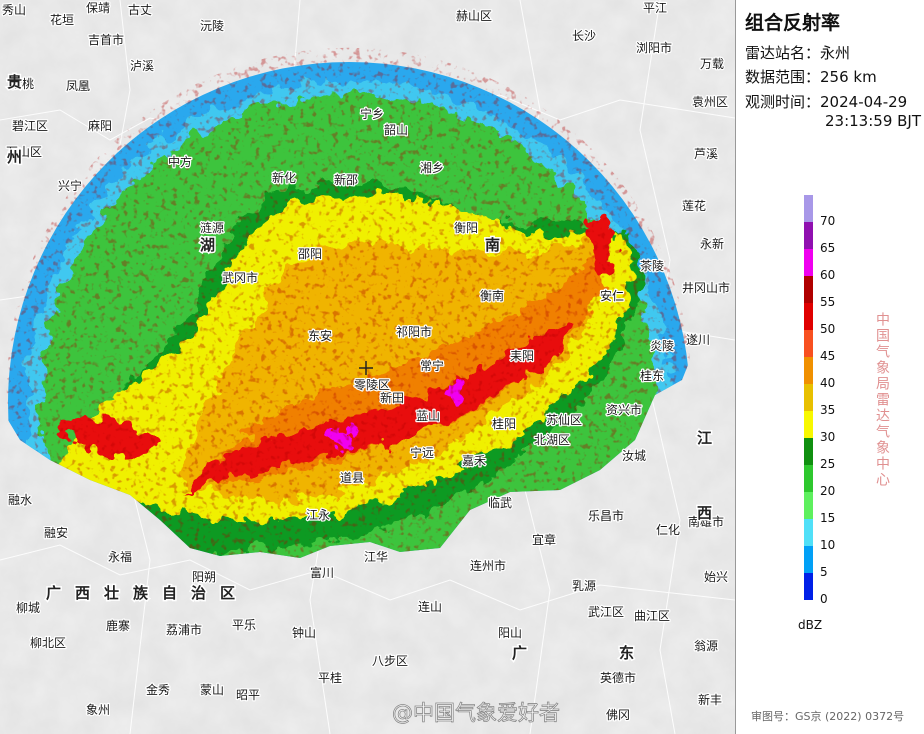 Image resolution: width=924 pixels, height=734 pixels. What do you see at coordinates (180, 161) in the screenshot?
I see `place-label: 中方` at bounding box center [180, 161].